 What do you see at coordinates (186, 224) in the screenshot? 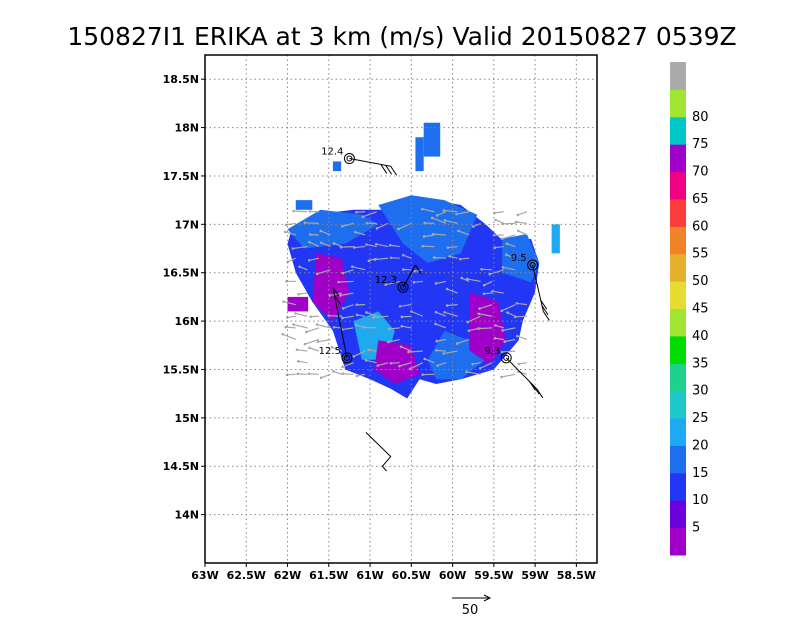
I see `y-tick-label: 17N` at bounding box center [186, 224].